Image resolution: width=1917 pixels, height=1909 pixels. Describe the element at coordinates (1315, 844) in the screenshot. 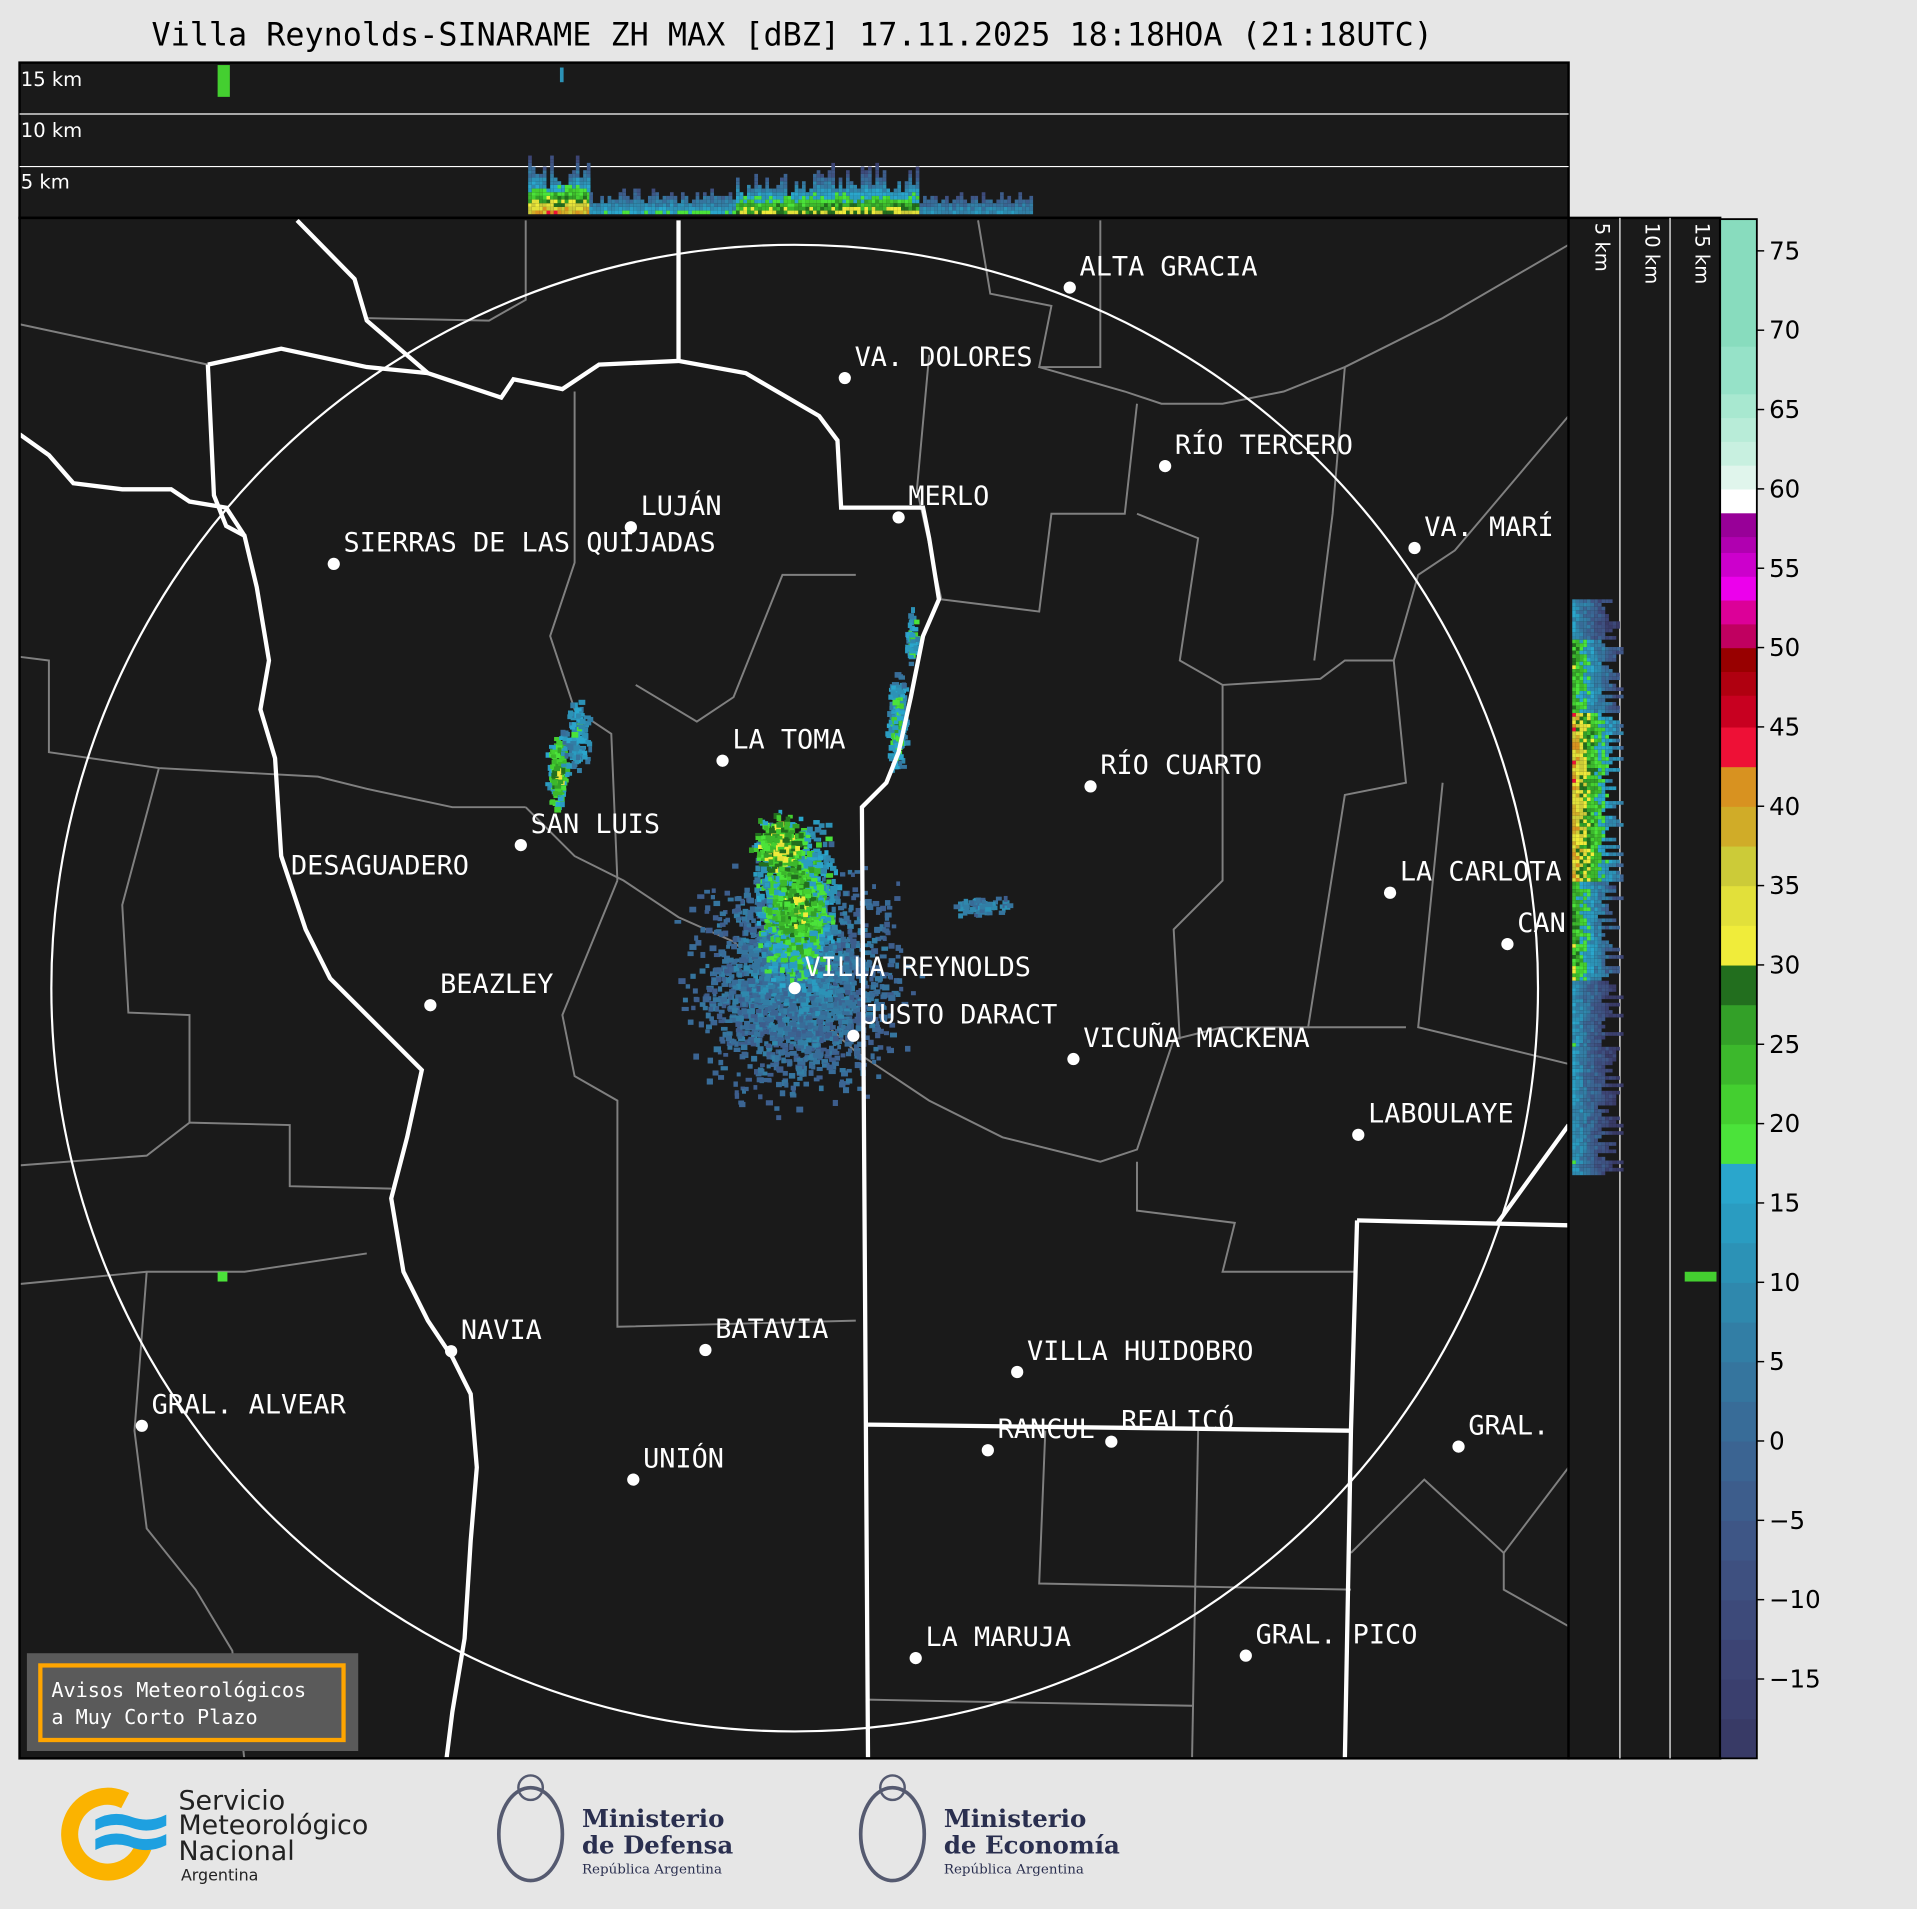

I see `department-border` at that location.